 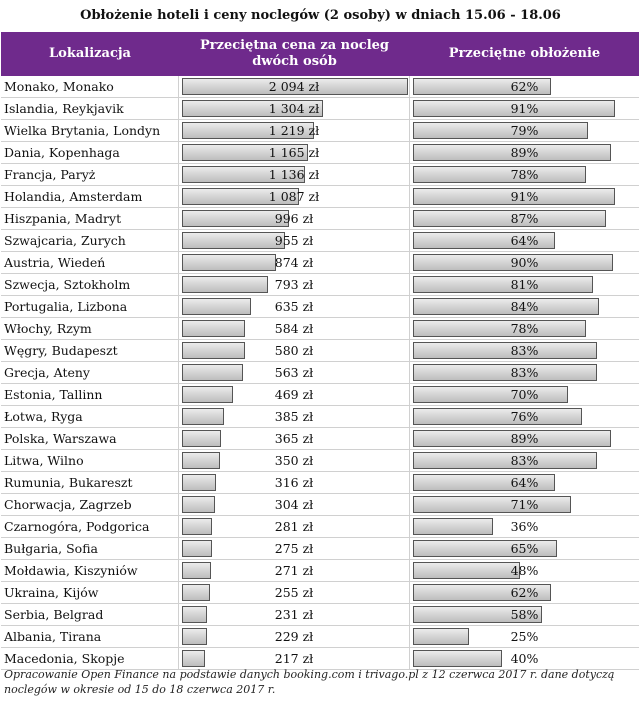 What do you see at coordinates (294, 262) in the screenshot?
I see `price-value: 874 zł` at bounding box center [294, 262].